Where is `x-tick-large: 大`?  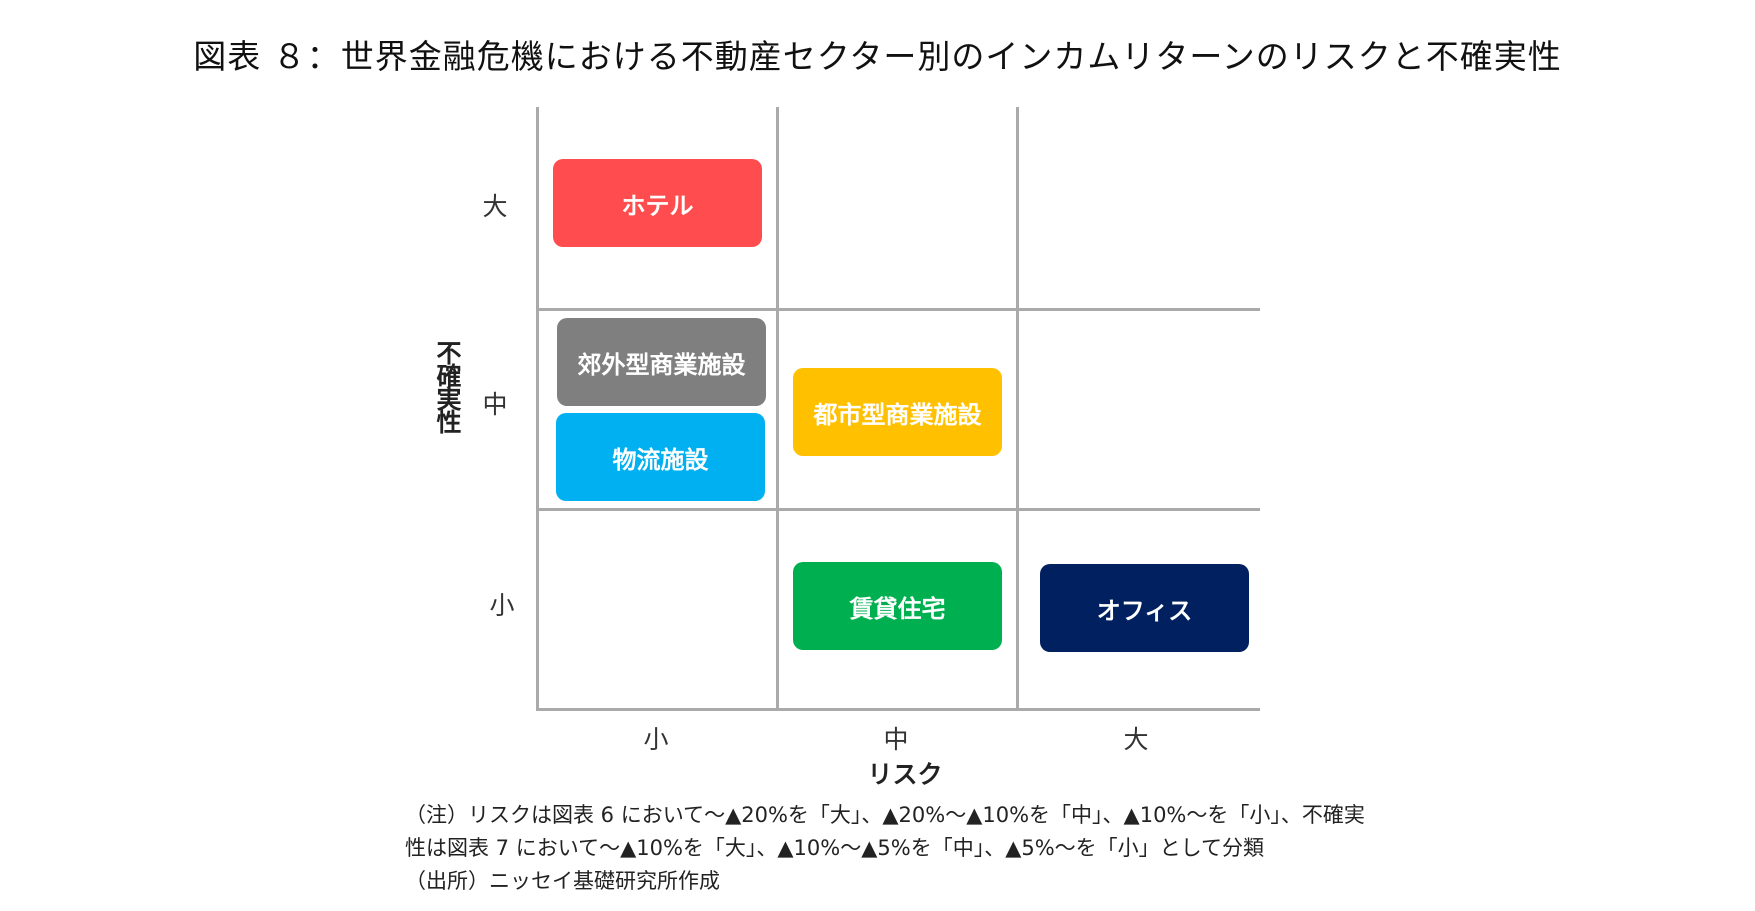
x-tick-large: 大 is located at coordinates (1136, 739).